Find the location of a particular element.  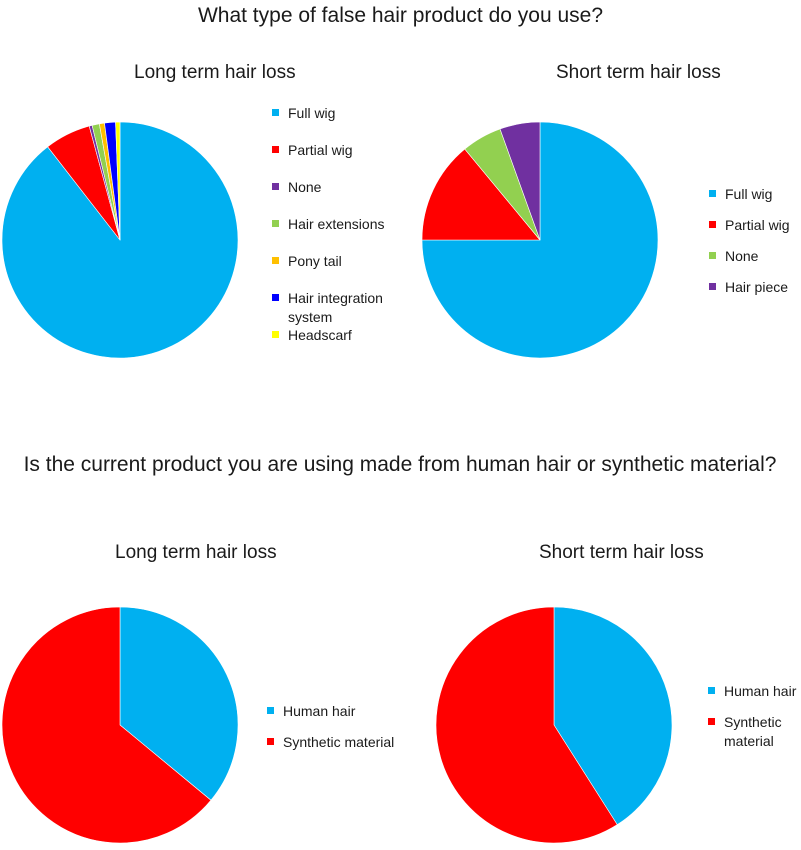

pie-chart-short-term-material is located at coordinates (554, 725).